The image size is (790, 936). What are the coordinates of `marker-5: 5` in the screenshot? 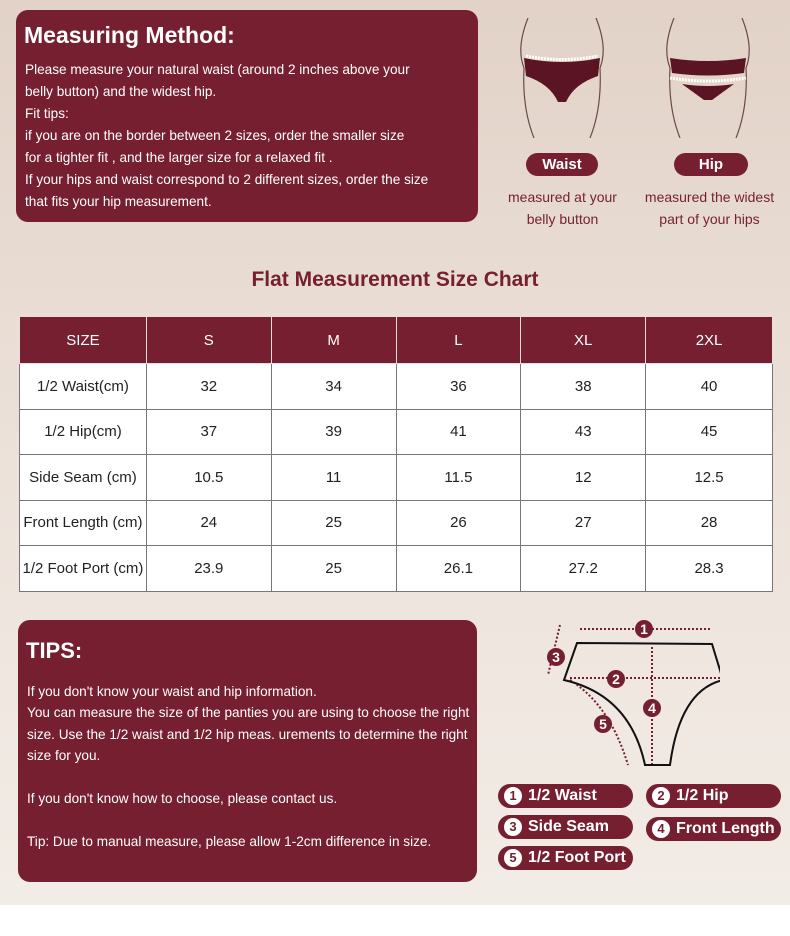 It's located at (603, 724).